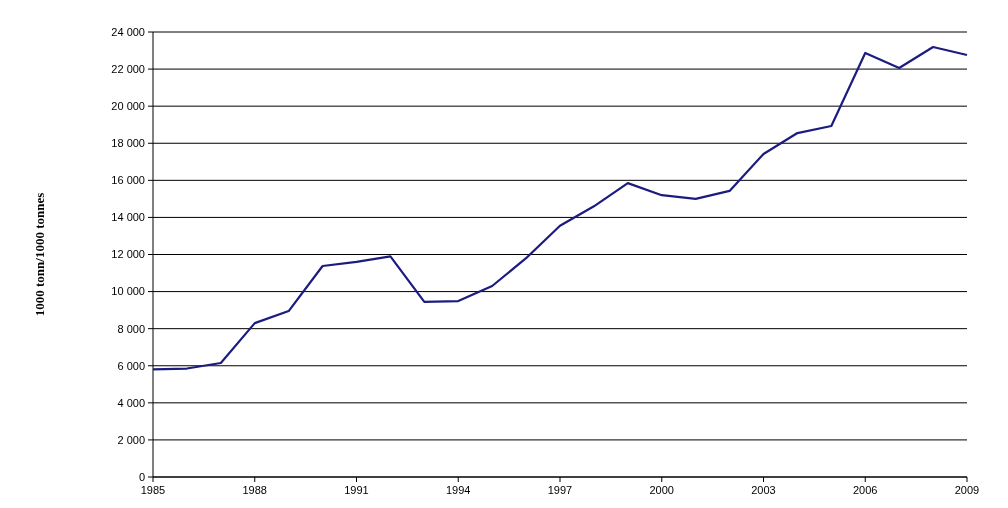  What do you see at coordinates (128, 106) in the screenshot?
I see `y-tick-label: 20 000` at bounding box center [128, 106].